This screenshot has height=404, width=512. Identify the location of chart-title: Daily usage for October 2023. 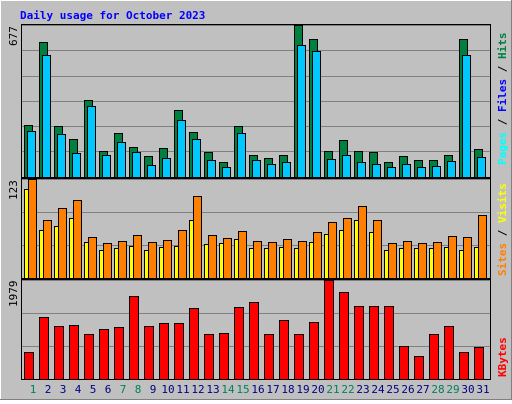
(112, 15).